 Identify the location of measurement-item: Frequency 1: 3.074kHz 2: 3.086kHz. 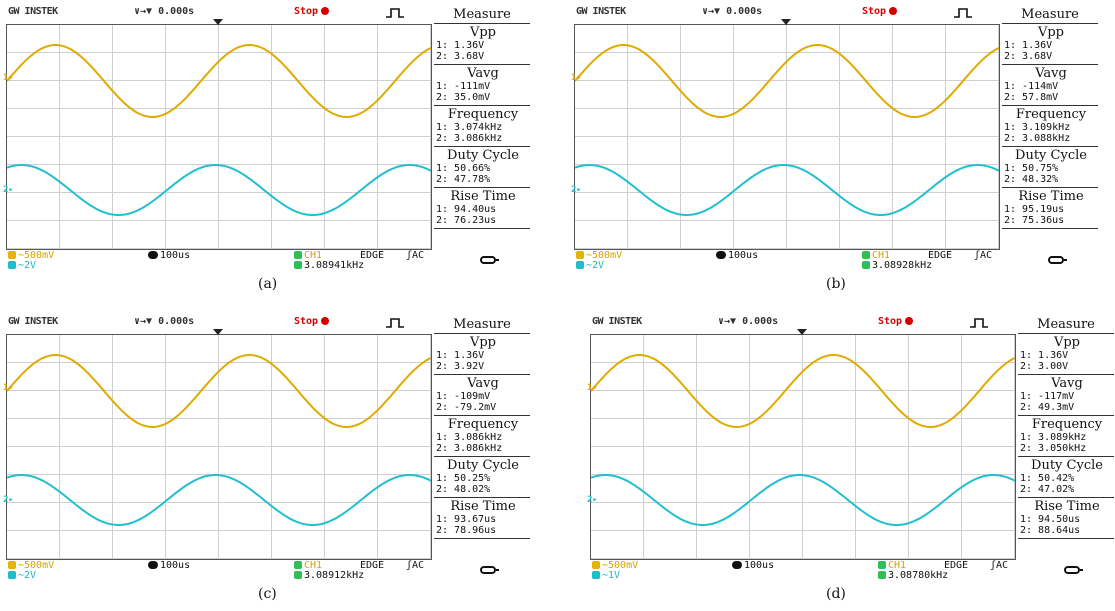
(482, 126).